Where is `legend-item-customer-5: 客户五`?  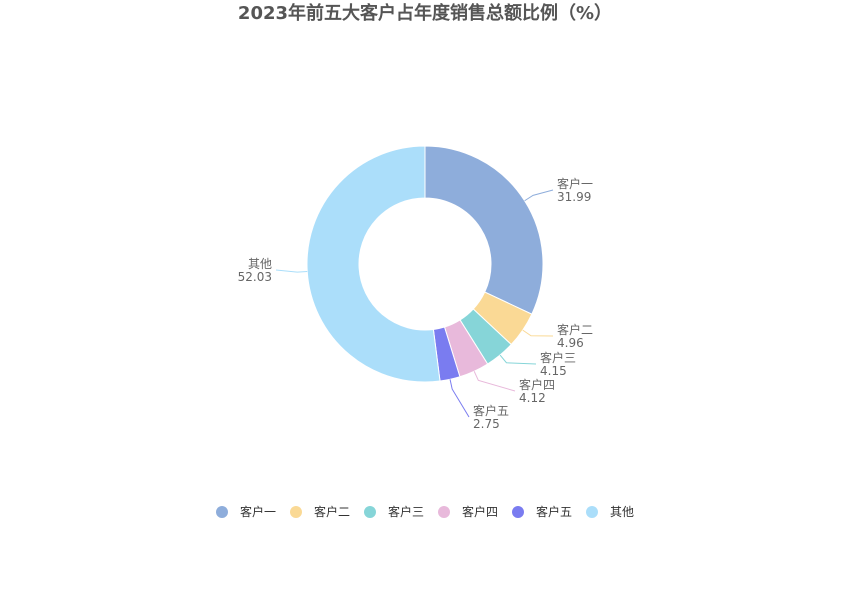 legend-item-customer-5: 客户五 is located at coordinates (542, 511).